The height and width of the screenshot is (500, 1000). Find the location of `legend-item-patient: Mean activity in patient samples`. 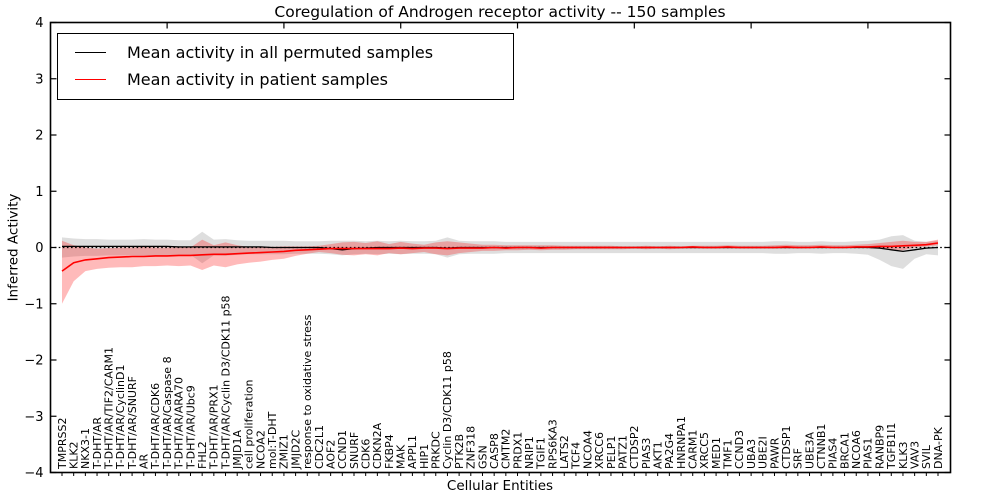

legend-item-patient: Mean activity in patient samples is located at coordinates (285, 79).